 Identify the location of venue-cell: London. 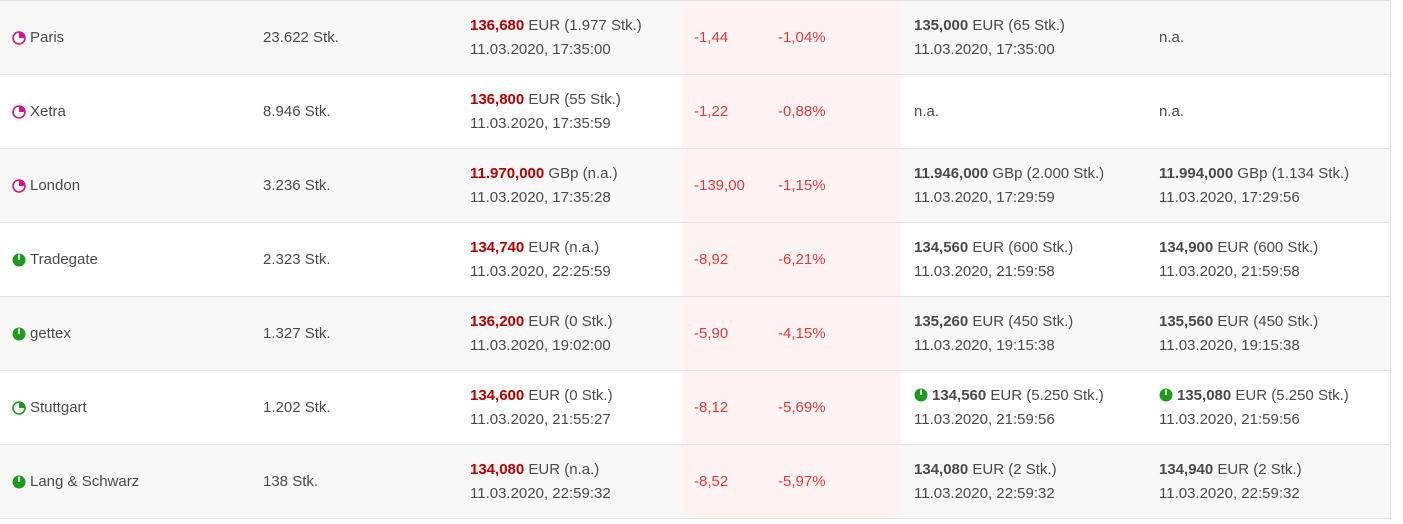
(46, 185).